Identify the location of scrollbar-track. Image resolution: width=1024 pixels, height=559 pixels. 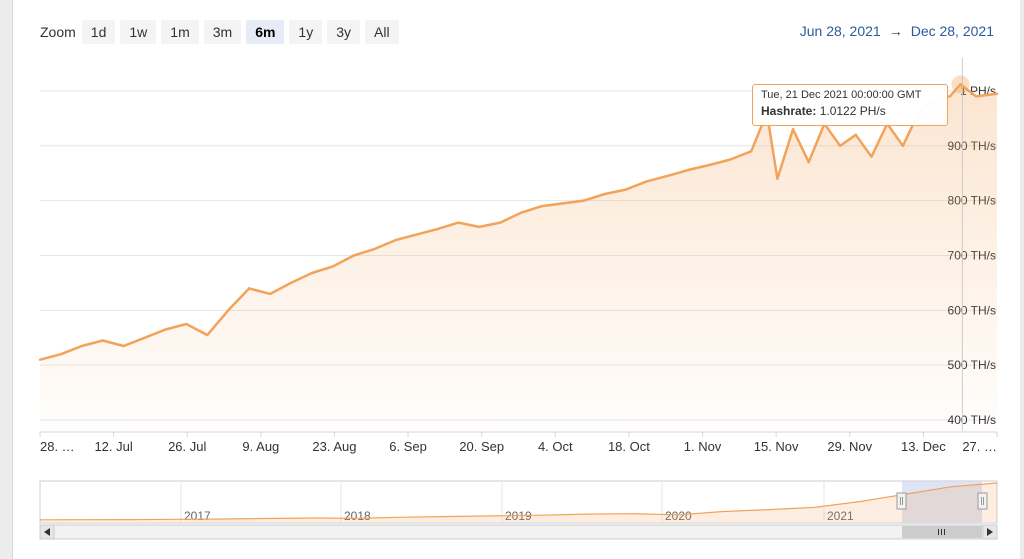
(518, 532).